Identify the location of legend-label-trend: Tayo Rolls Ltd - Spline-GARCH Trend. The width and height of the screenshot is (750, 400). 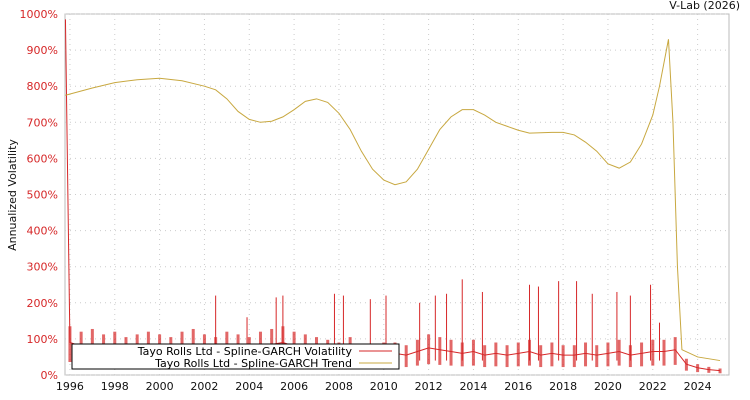
(253, 363).